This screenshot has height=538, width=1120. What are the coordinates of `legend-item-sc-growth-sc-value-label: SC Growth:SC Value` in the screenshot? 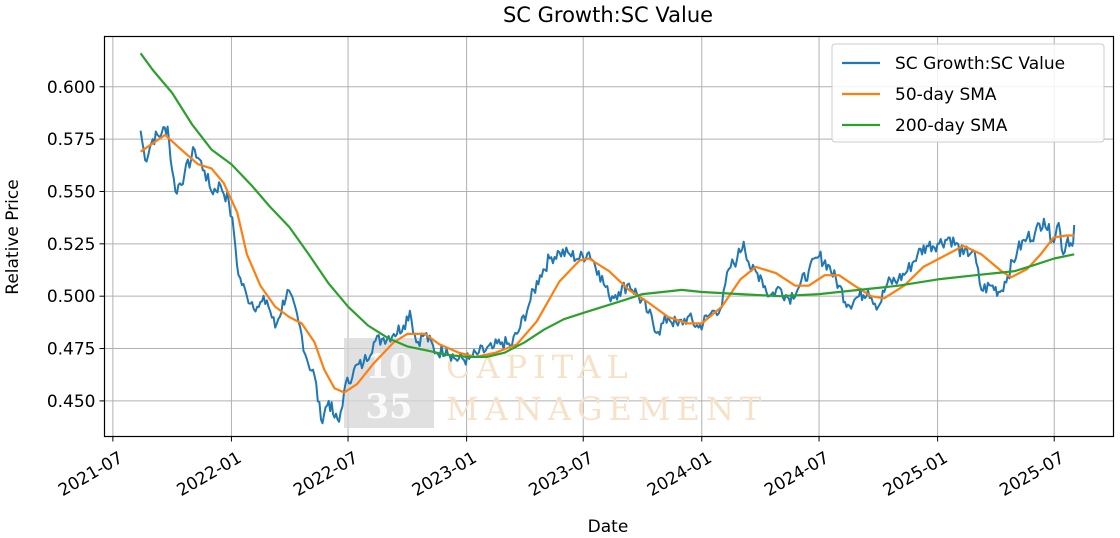 It's located at (980, 64).